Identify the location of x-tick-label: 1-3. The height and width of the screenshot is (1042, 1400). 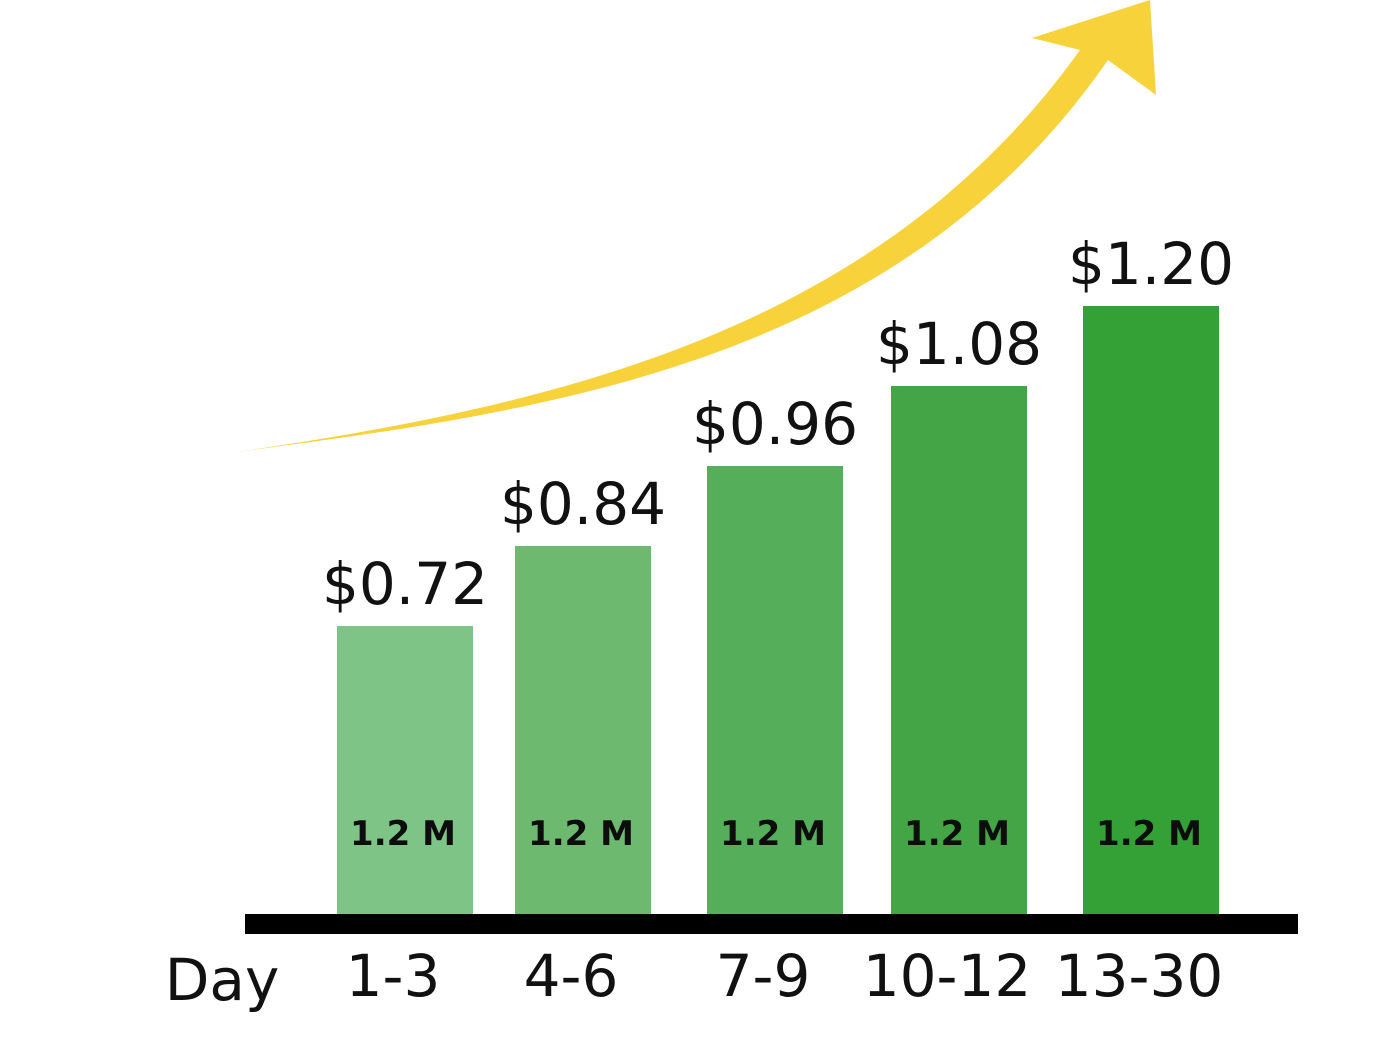
(393, 976).